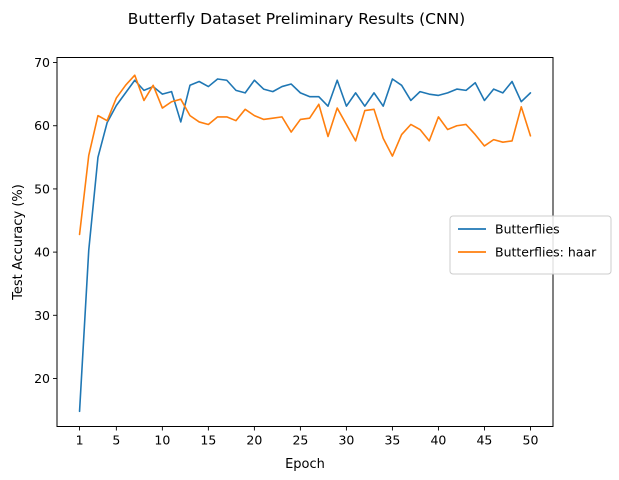 This screenshot has height=480, width=619. Describe the element at coordinates (42, 62) in the screenshot. I see `y-tick-label: 70` at that location.